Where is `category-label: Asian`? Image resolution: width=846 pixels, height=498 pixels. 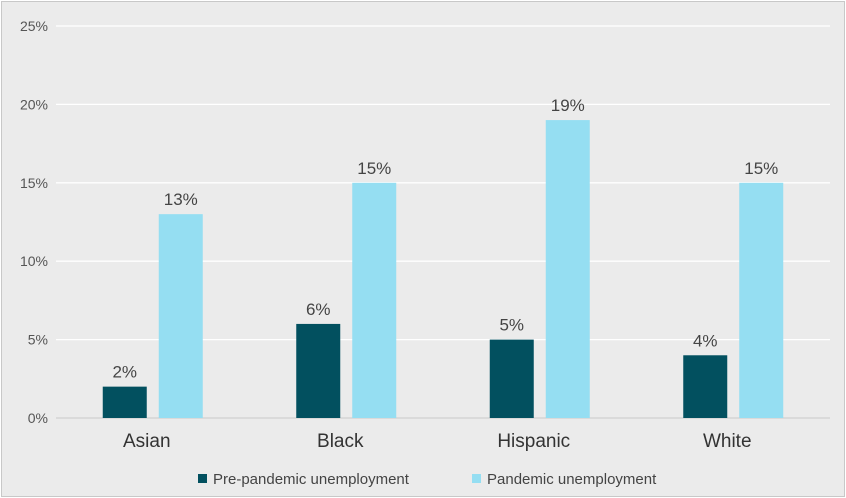
category-label: Asian is located at coordinates (147, 441).